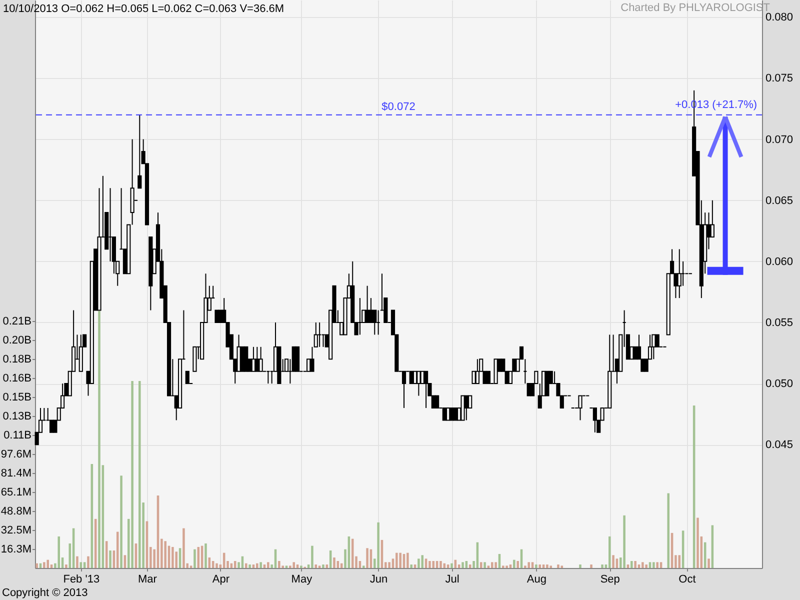  Describe the element at coordinates (780, 384) in the screenshot. I see `y-tick-label: 0.050` at that location.